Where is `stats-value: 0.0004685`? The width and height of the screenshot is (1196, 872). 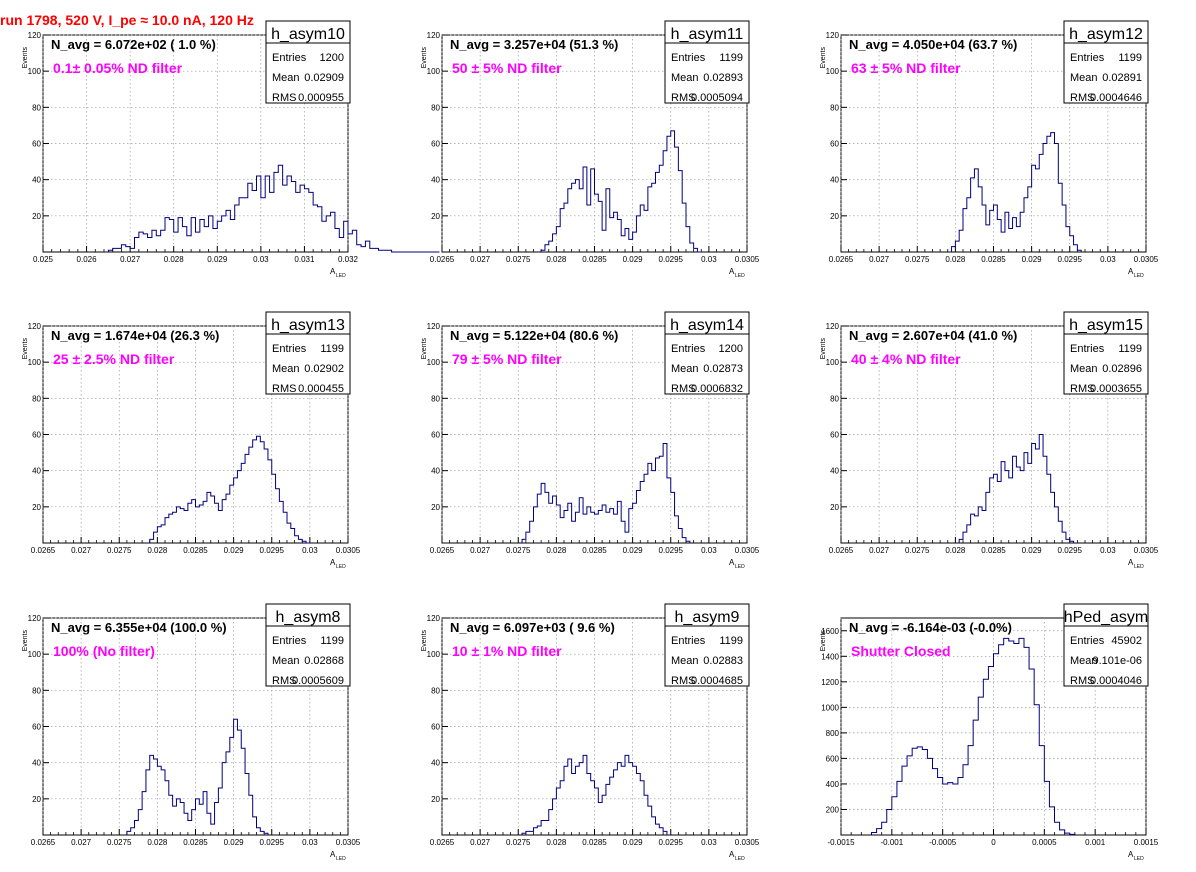 stats-value: 0.0004685 is located at coordinates (717, 681).